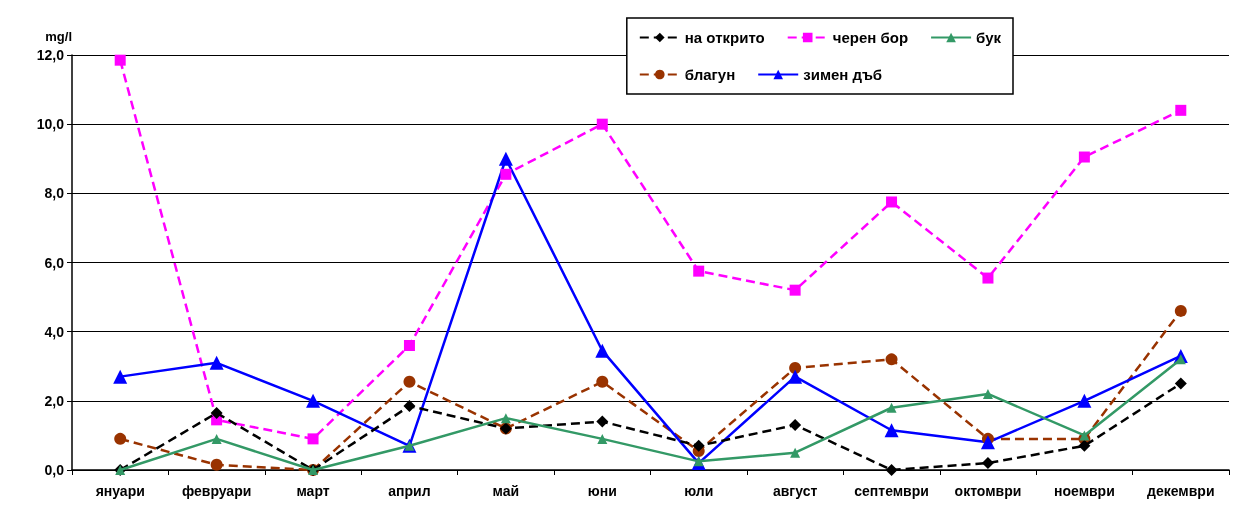 The width and height of the screenshot is (1241, 522). Describe the element at coordinates (54, 262) in the screenshot. I see `y-tick-label: 6,0` at that location.